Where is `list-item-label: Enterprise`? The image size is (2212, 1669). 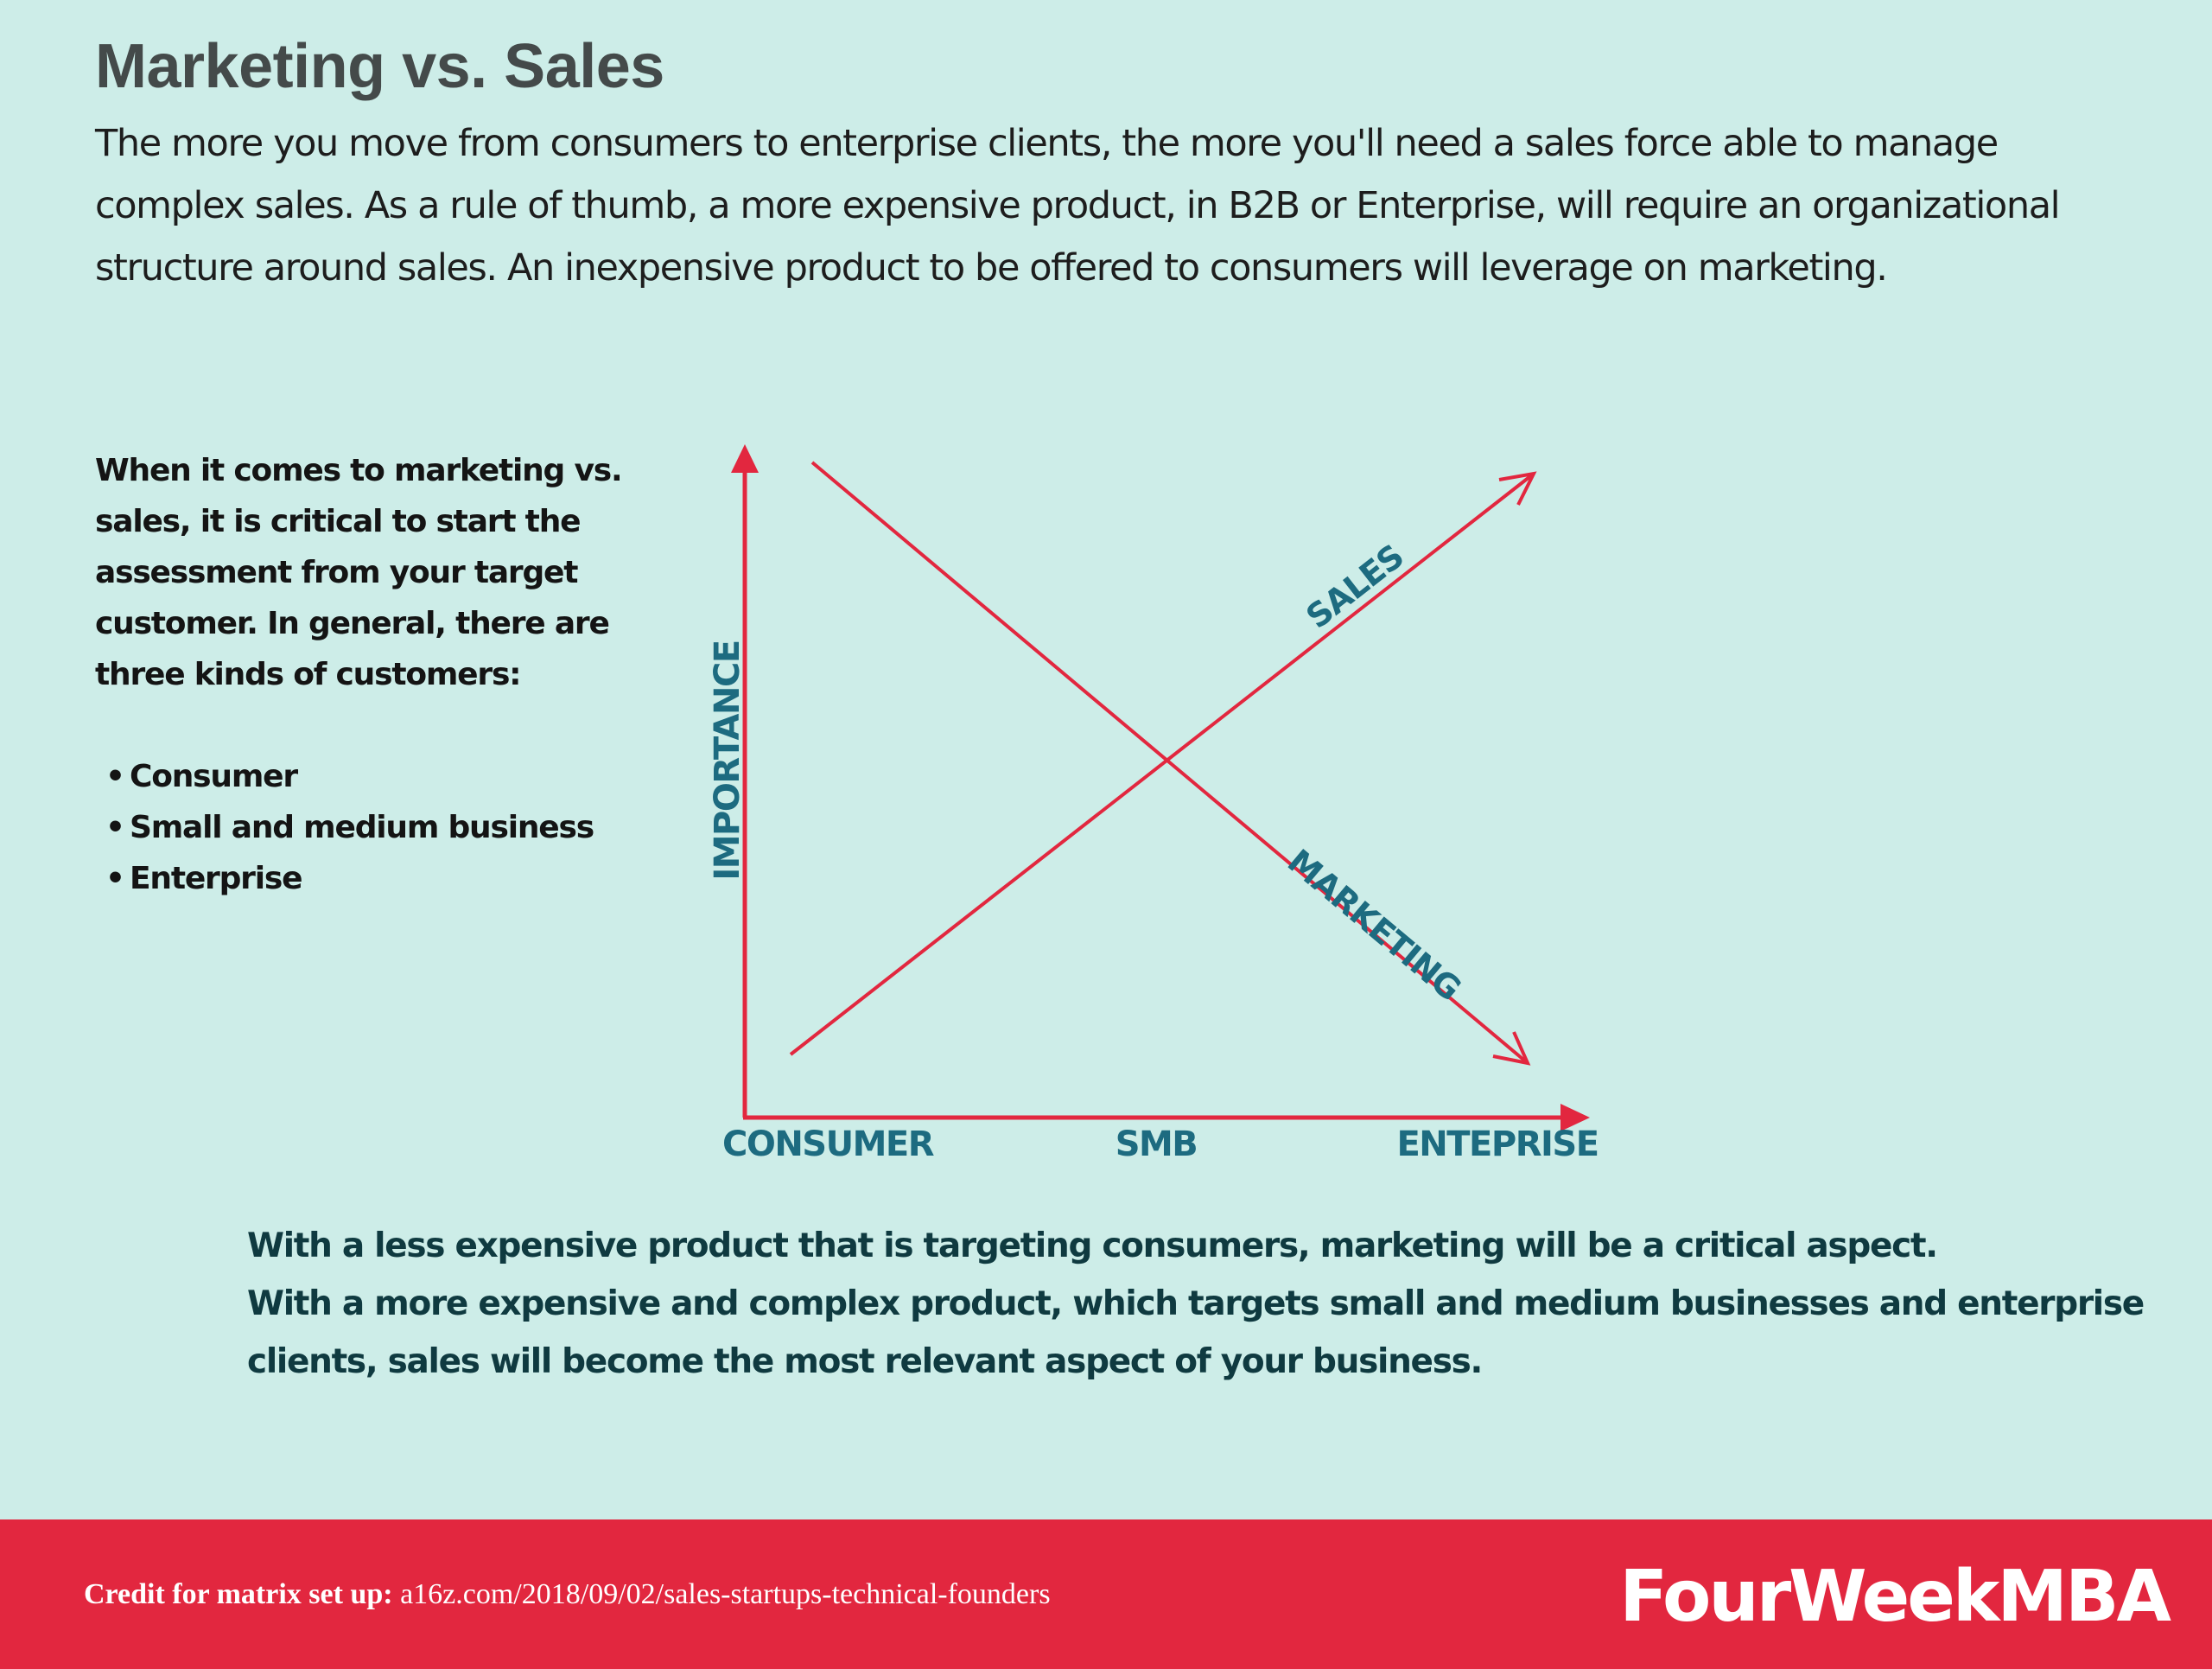 list-item-label: Enterprise is located at coordinates (216, 878).